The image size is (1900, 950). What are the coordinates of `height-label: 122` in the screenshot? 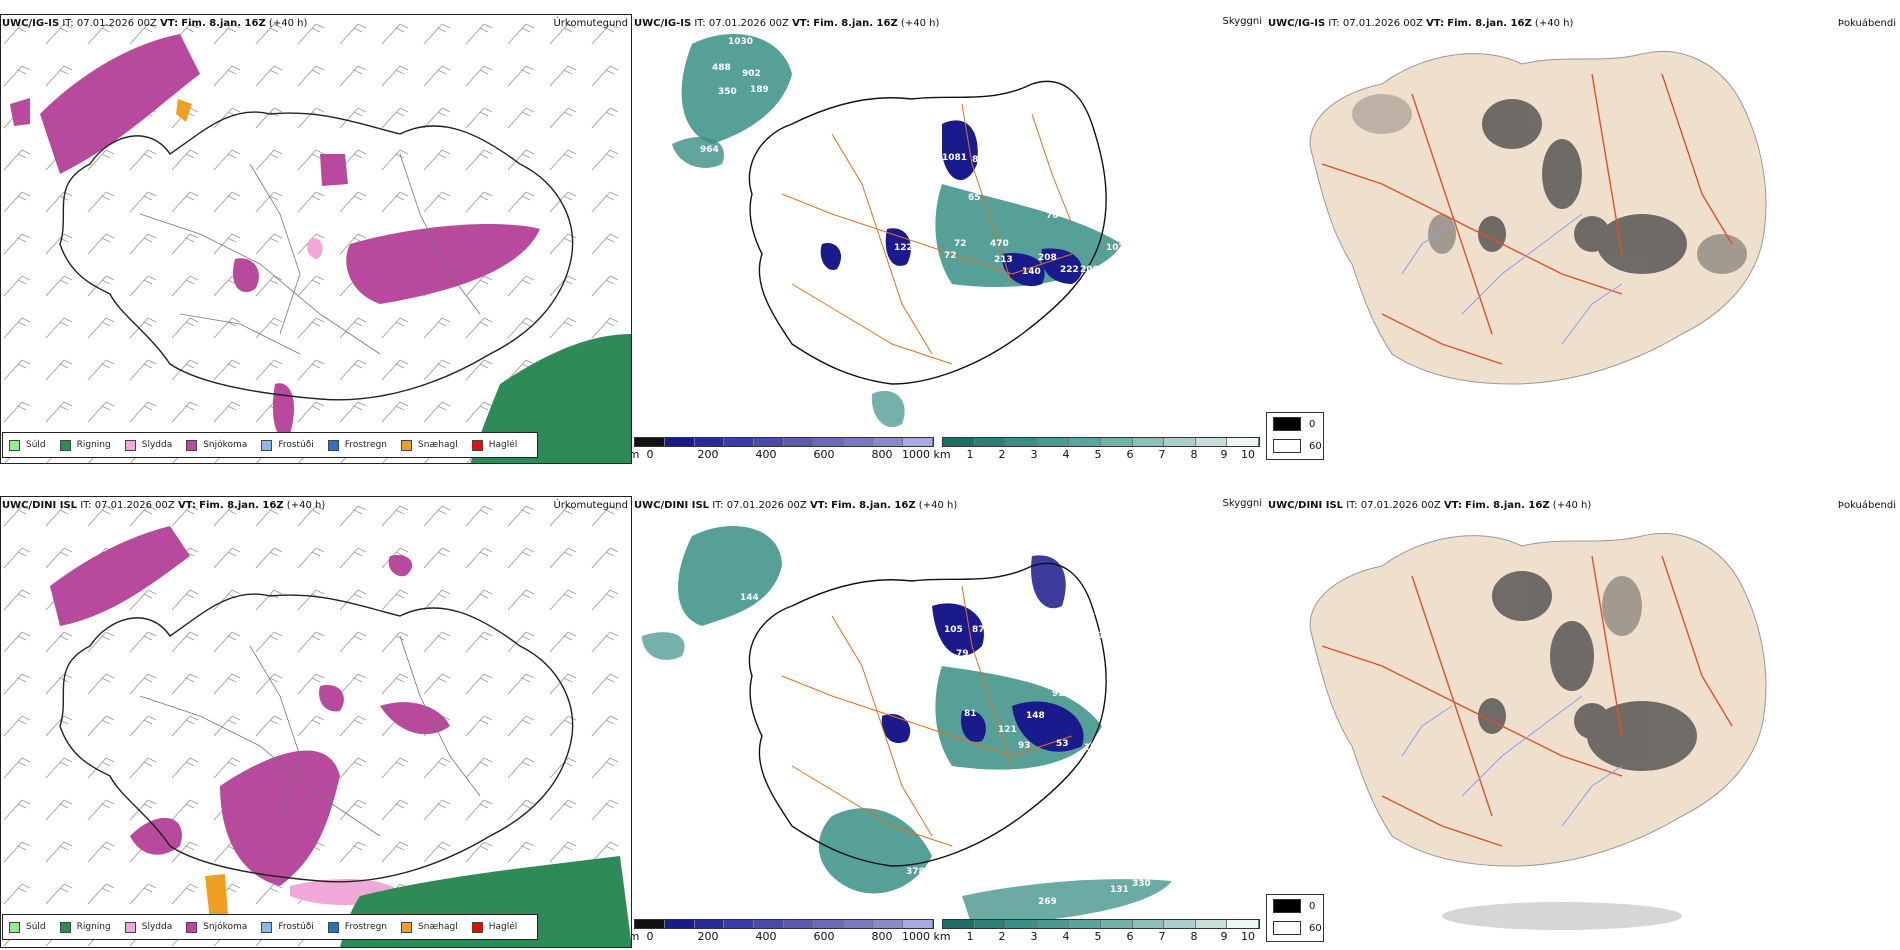 It's located at (903, 248).